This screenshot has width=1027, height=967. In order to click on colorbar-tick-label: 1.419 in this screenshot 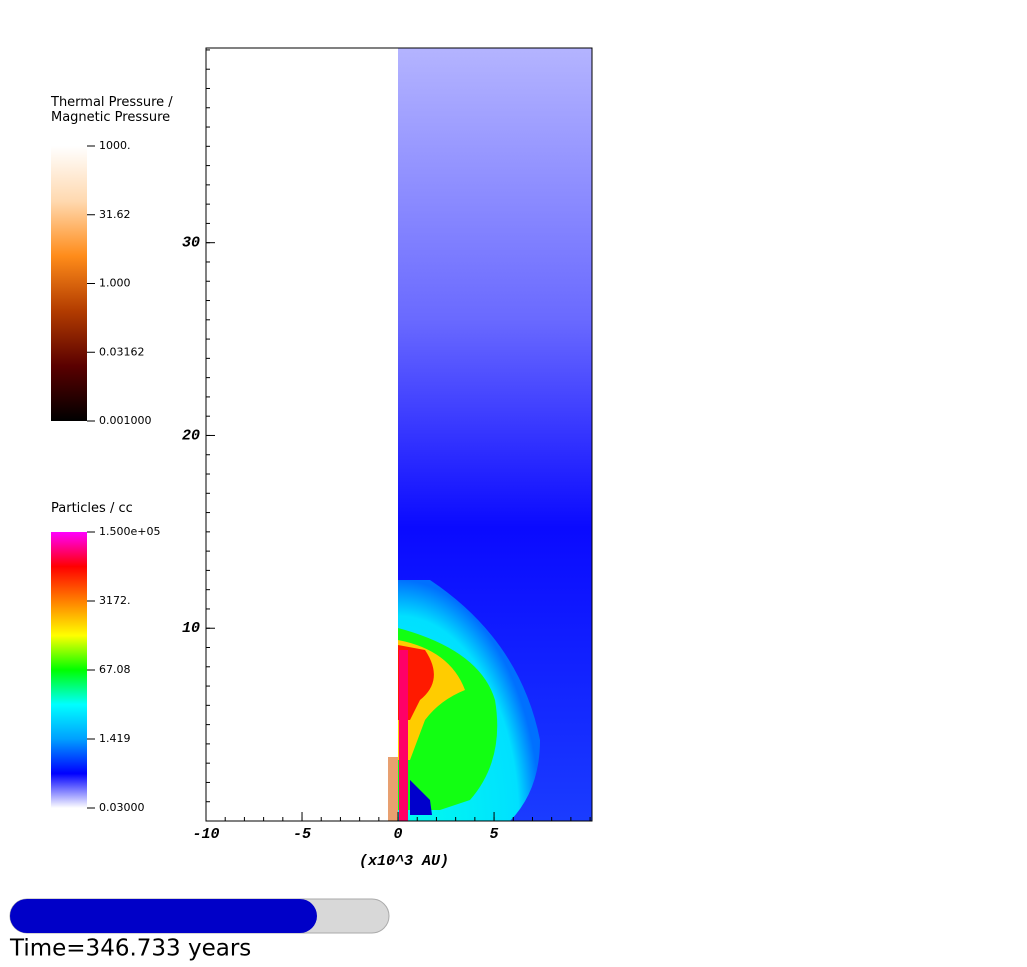, I will do `click(115, 738)`.